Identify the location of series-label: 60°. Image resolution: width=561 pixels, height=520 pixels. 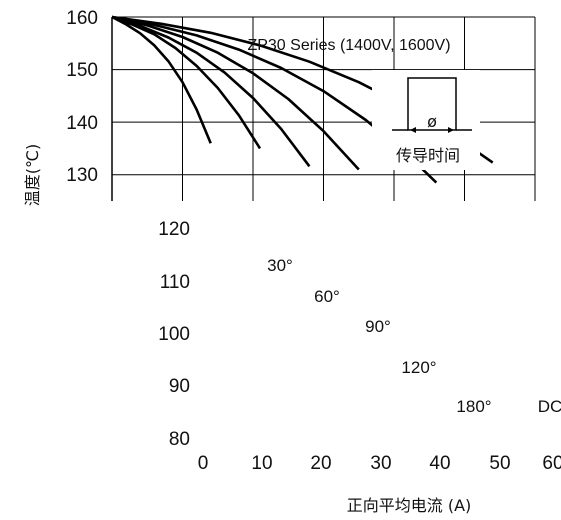
(327, 296).